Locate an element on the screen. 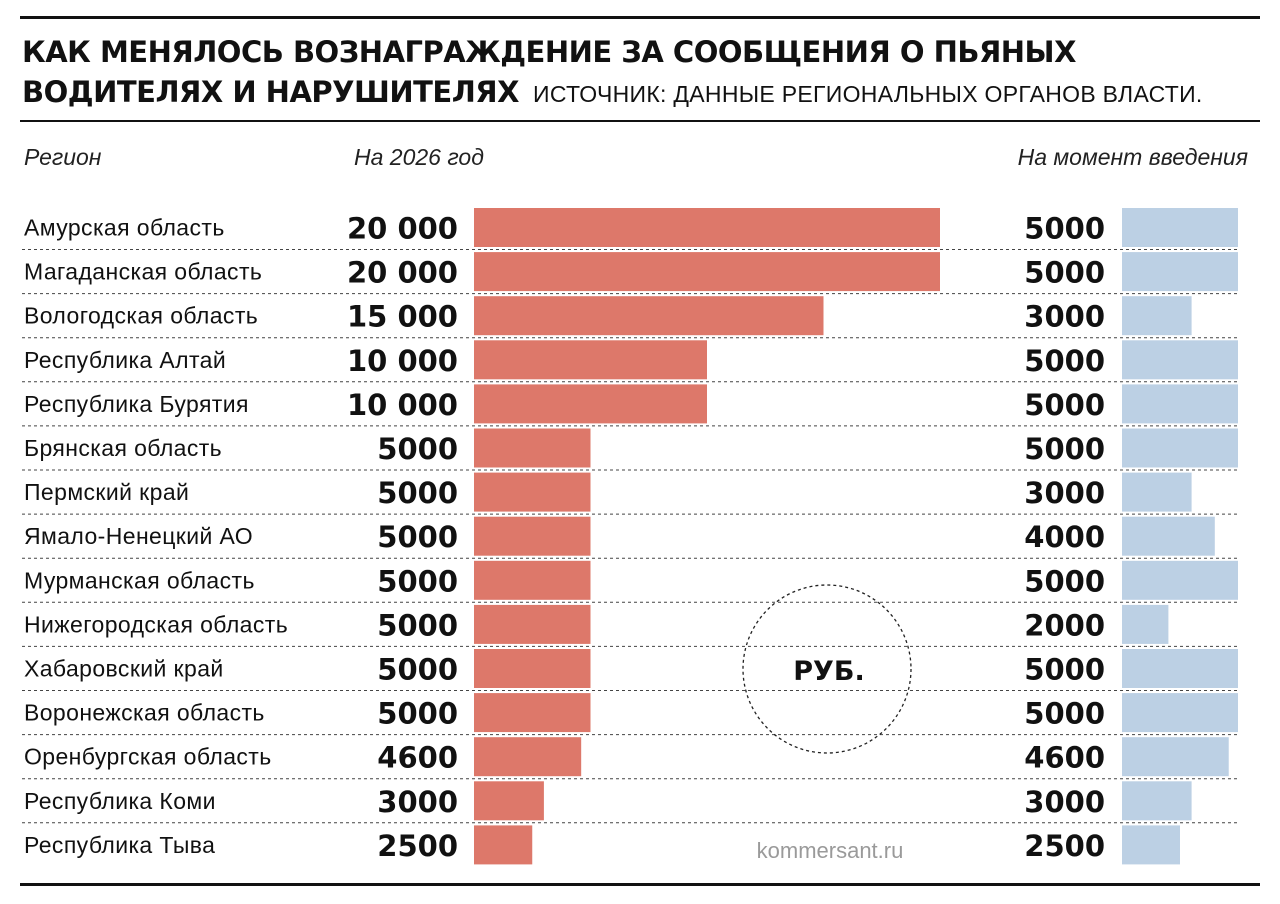  top-rule is located at coordinates (640, 17).